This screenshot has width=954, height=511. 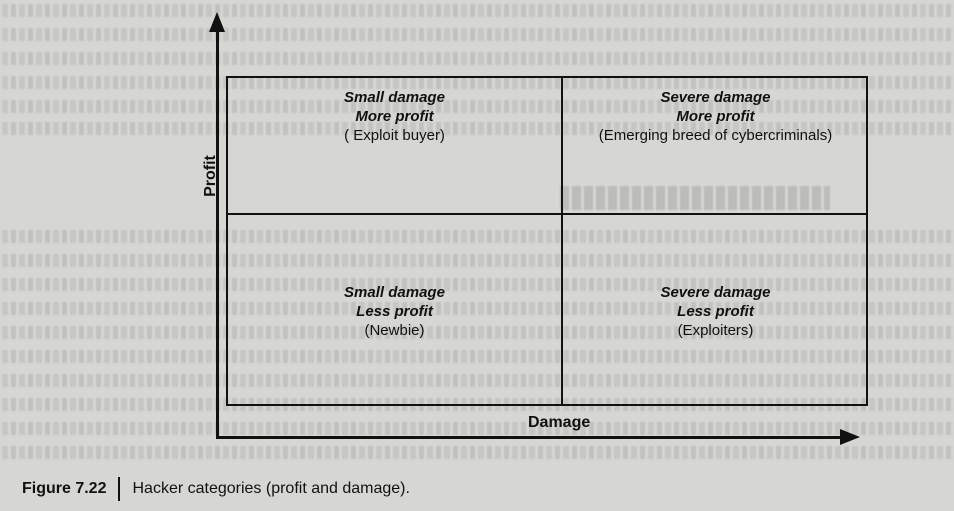 What do you see at coordinates (559, 422) in the screenshot?
I see `x-axis-label: Damage` at bounding box center [559, 422].